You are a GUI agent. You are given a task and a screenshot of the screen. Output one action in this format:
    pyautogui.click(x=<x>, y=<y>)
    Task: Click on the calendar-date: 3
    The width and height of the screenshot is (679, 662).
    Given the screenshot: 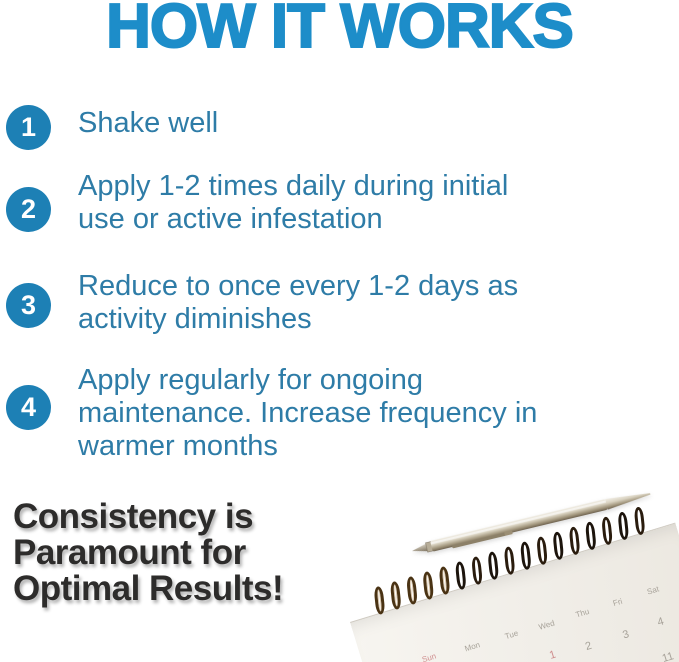 What is the action you would take?
    pyautogui.click(x=626, y=635)
    